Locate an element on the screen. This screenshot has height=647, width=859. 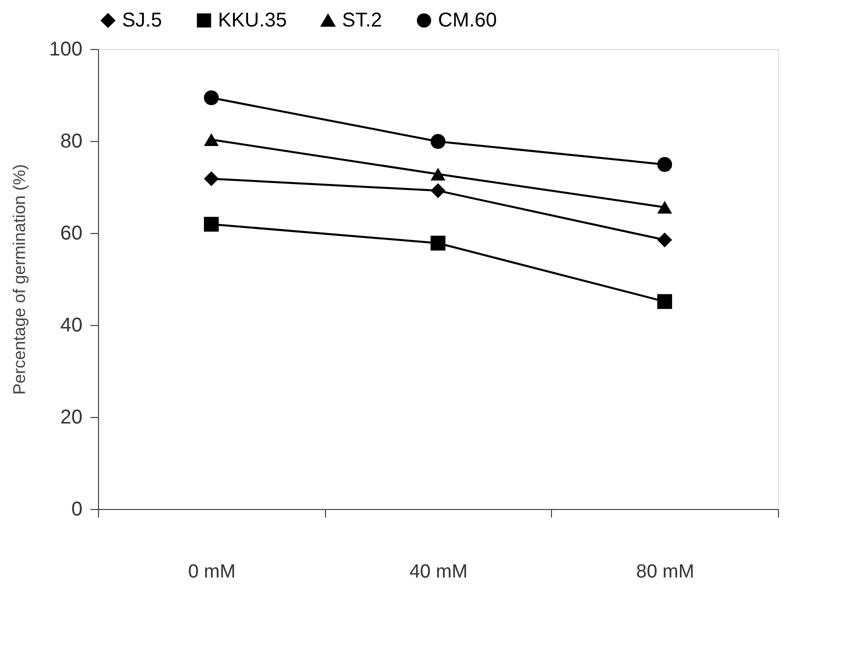
x-tick-label: 0 mM is located at coordinates (212, 572).